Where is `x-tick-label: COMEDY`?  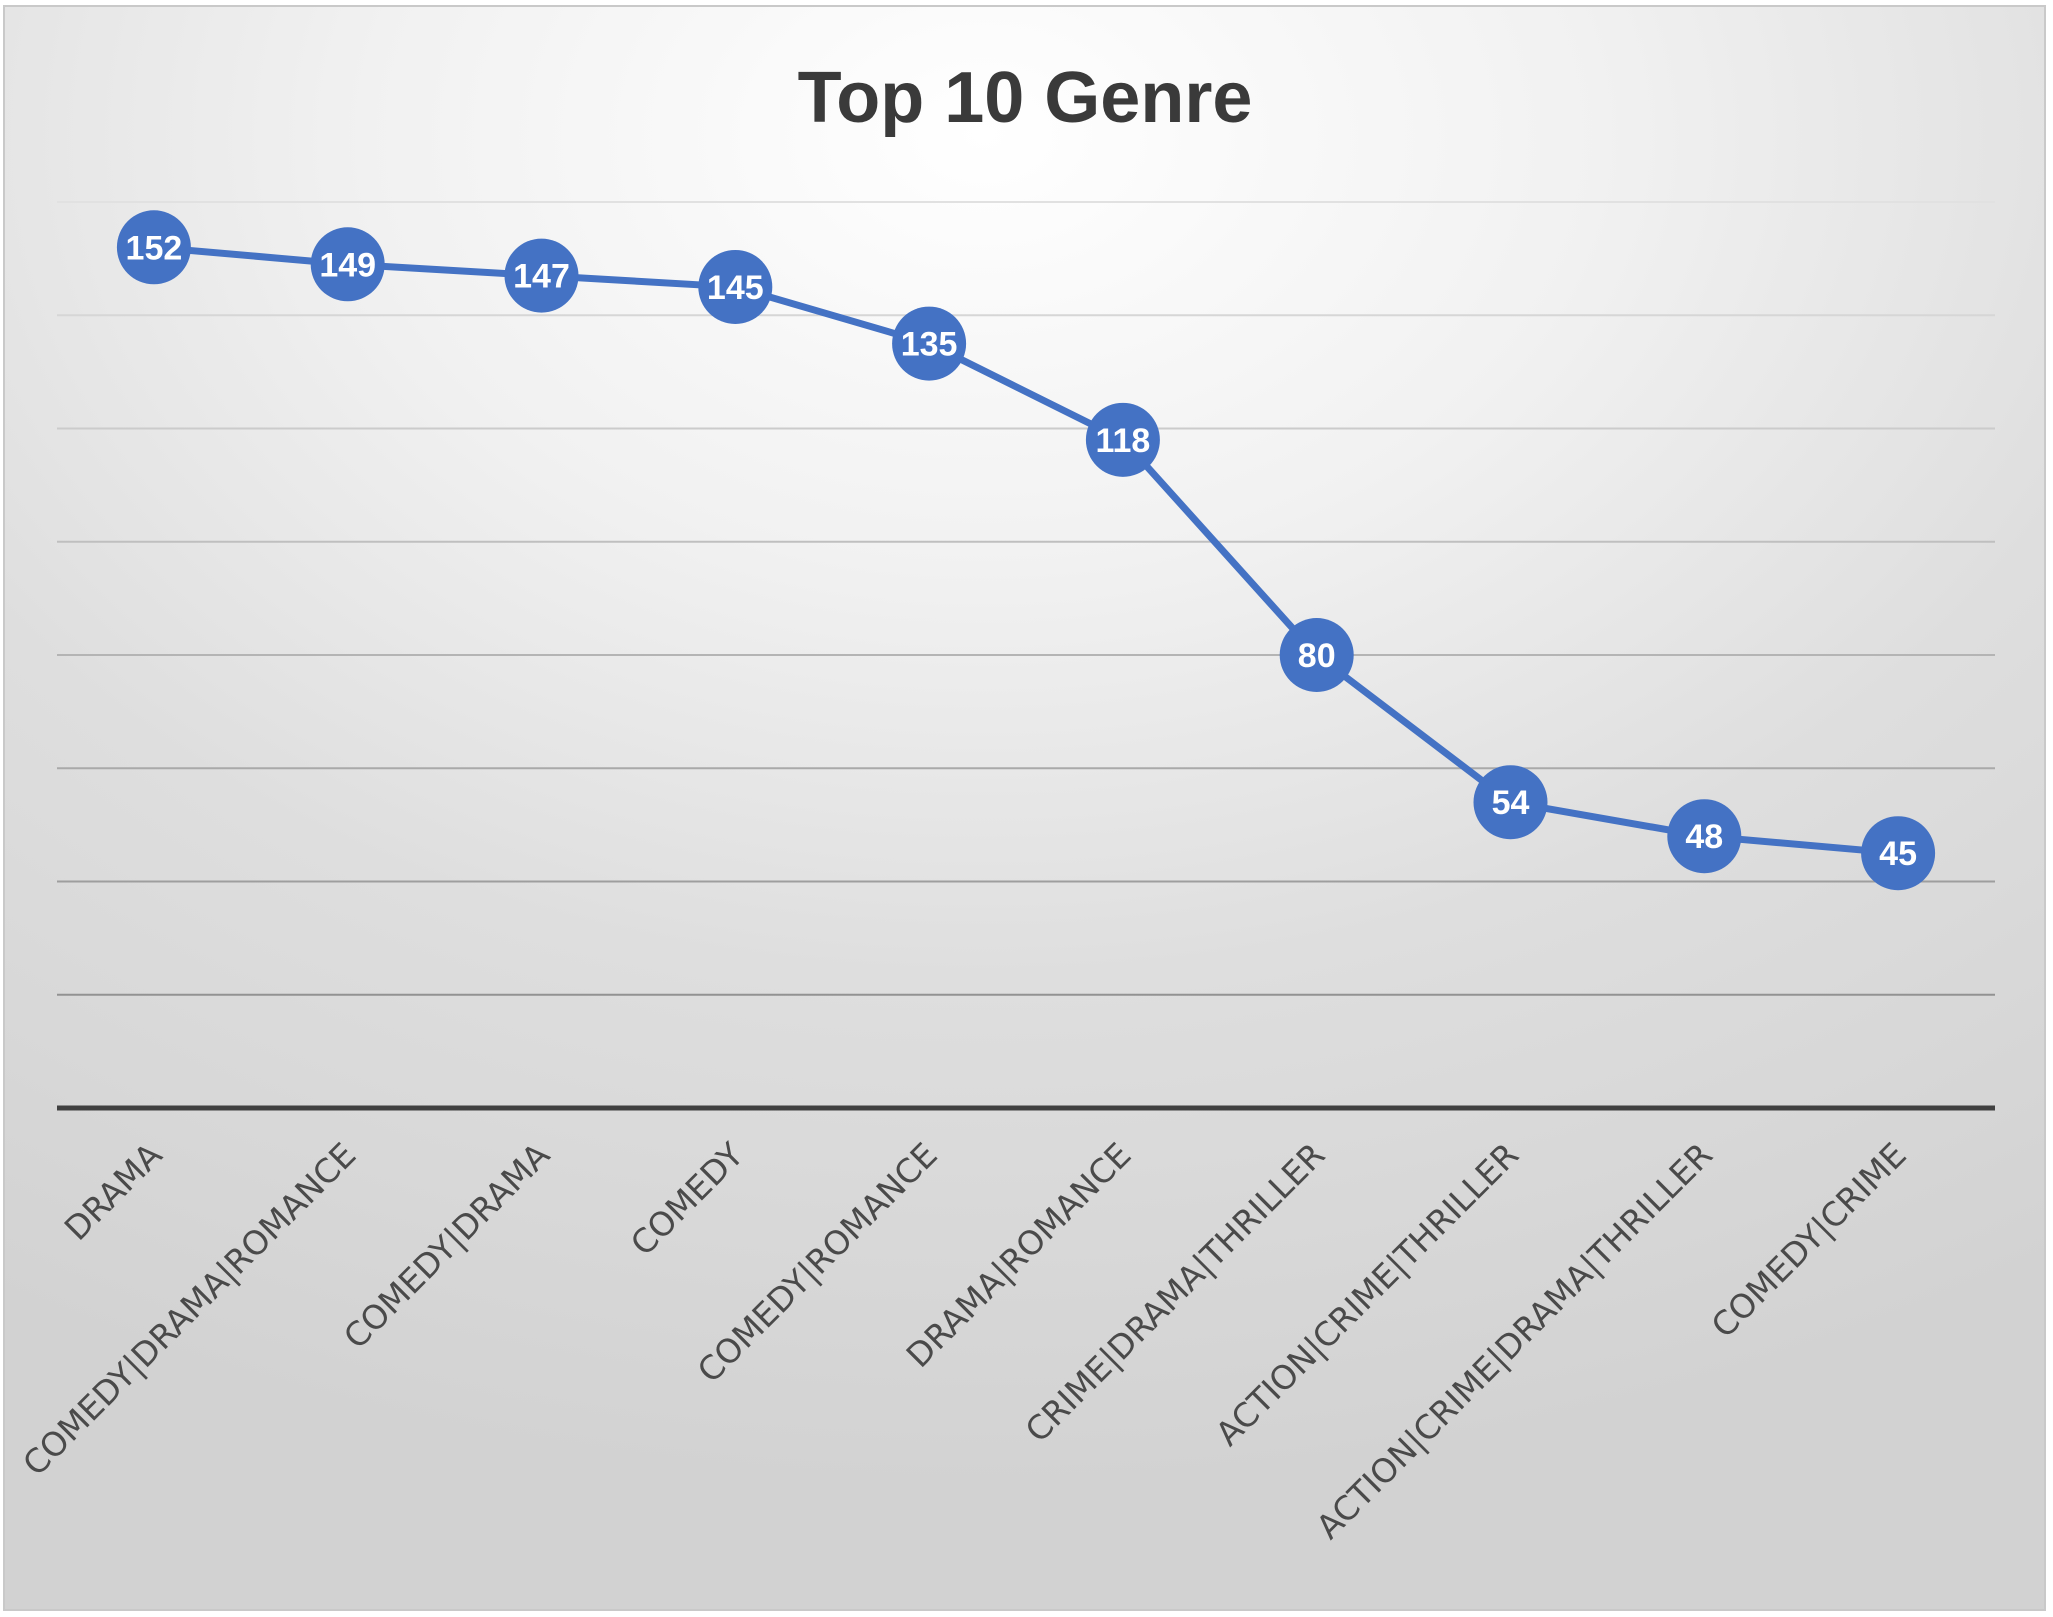 x-tick-label: COMEDY is located at coordinates (687, 1198).